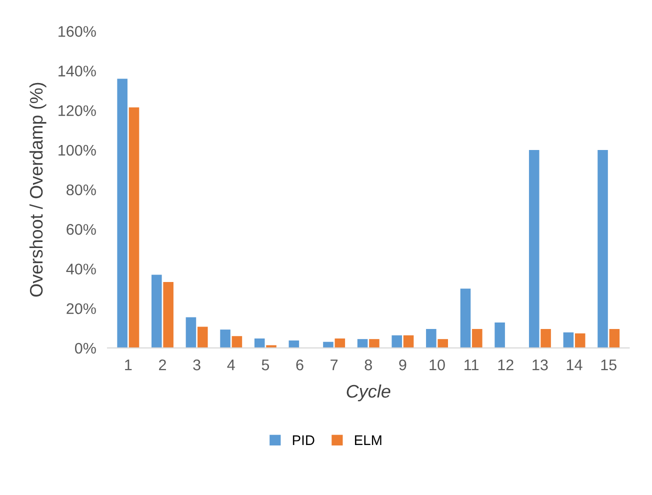 The width and height of the screenshot is (652, 495). What do you see at coordinates (77, 71) in the screenshot?
I see `y-tick-label: 140%` at bounding box center [77, 71].